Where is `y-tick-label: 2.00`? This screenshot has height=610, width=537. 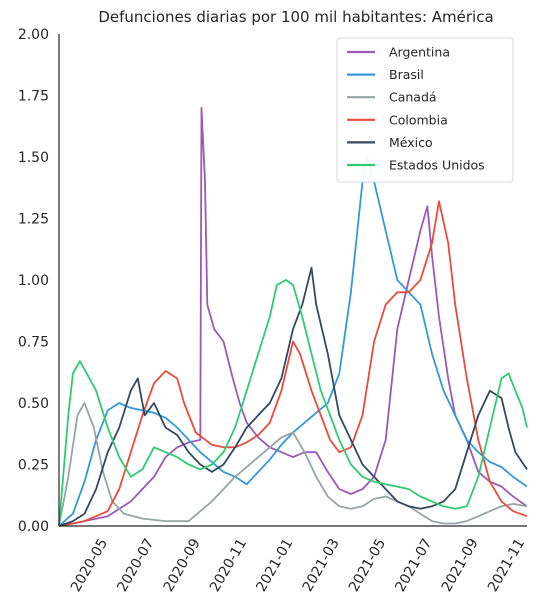 y-tick-label: 2.00 is located at coordinates (33, 35).